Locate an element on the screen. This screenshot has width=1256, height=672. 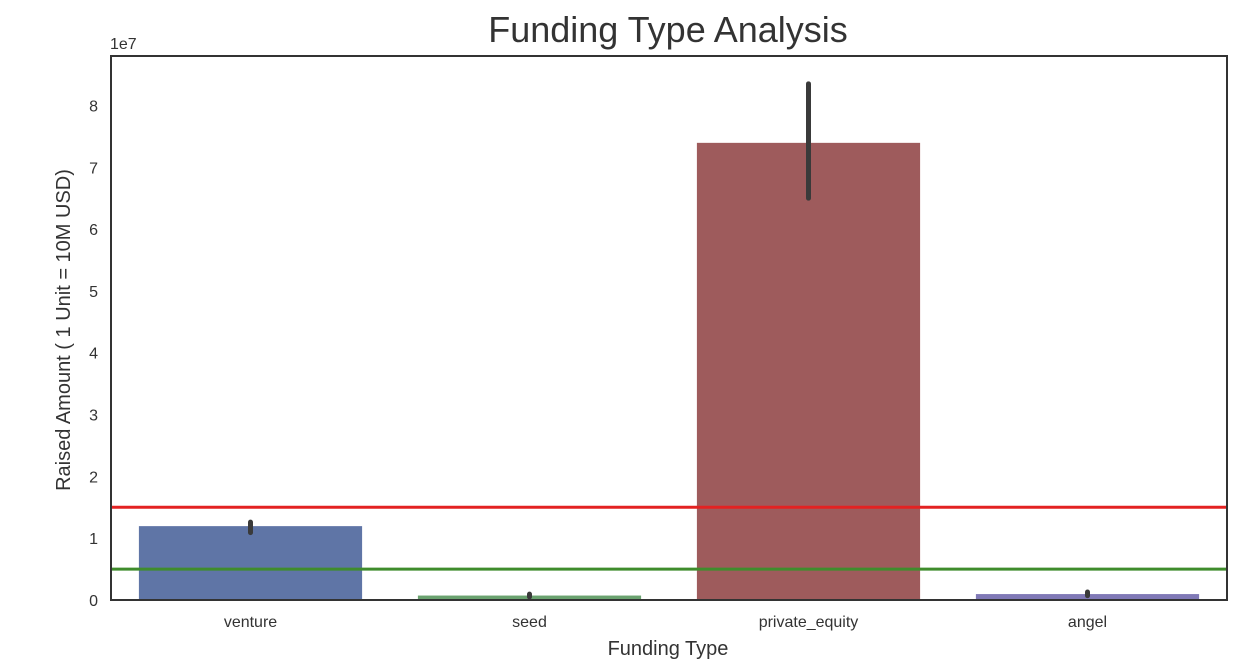
y-tick-label-0: 0 is located at coordinates (93, 601).